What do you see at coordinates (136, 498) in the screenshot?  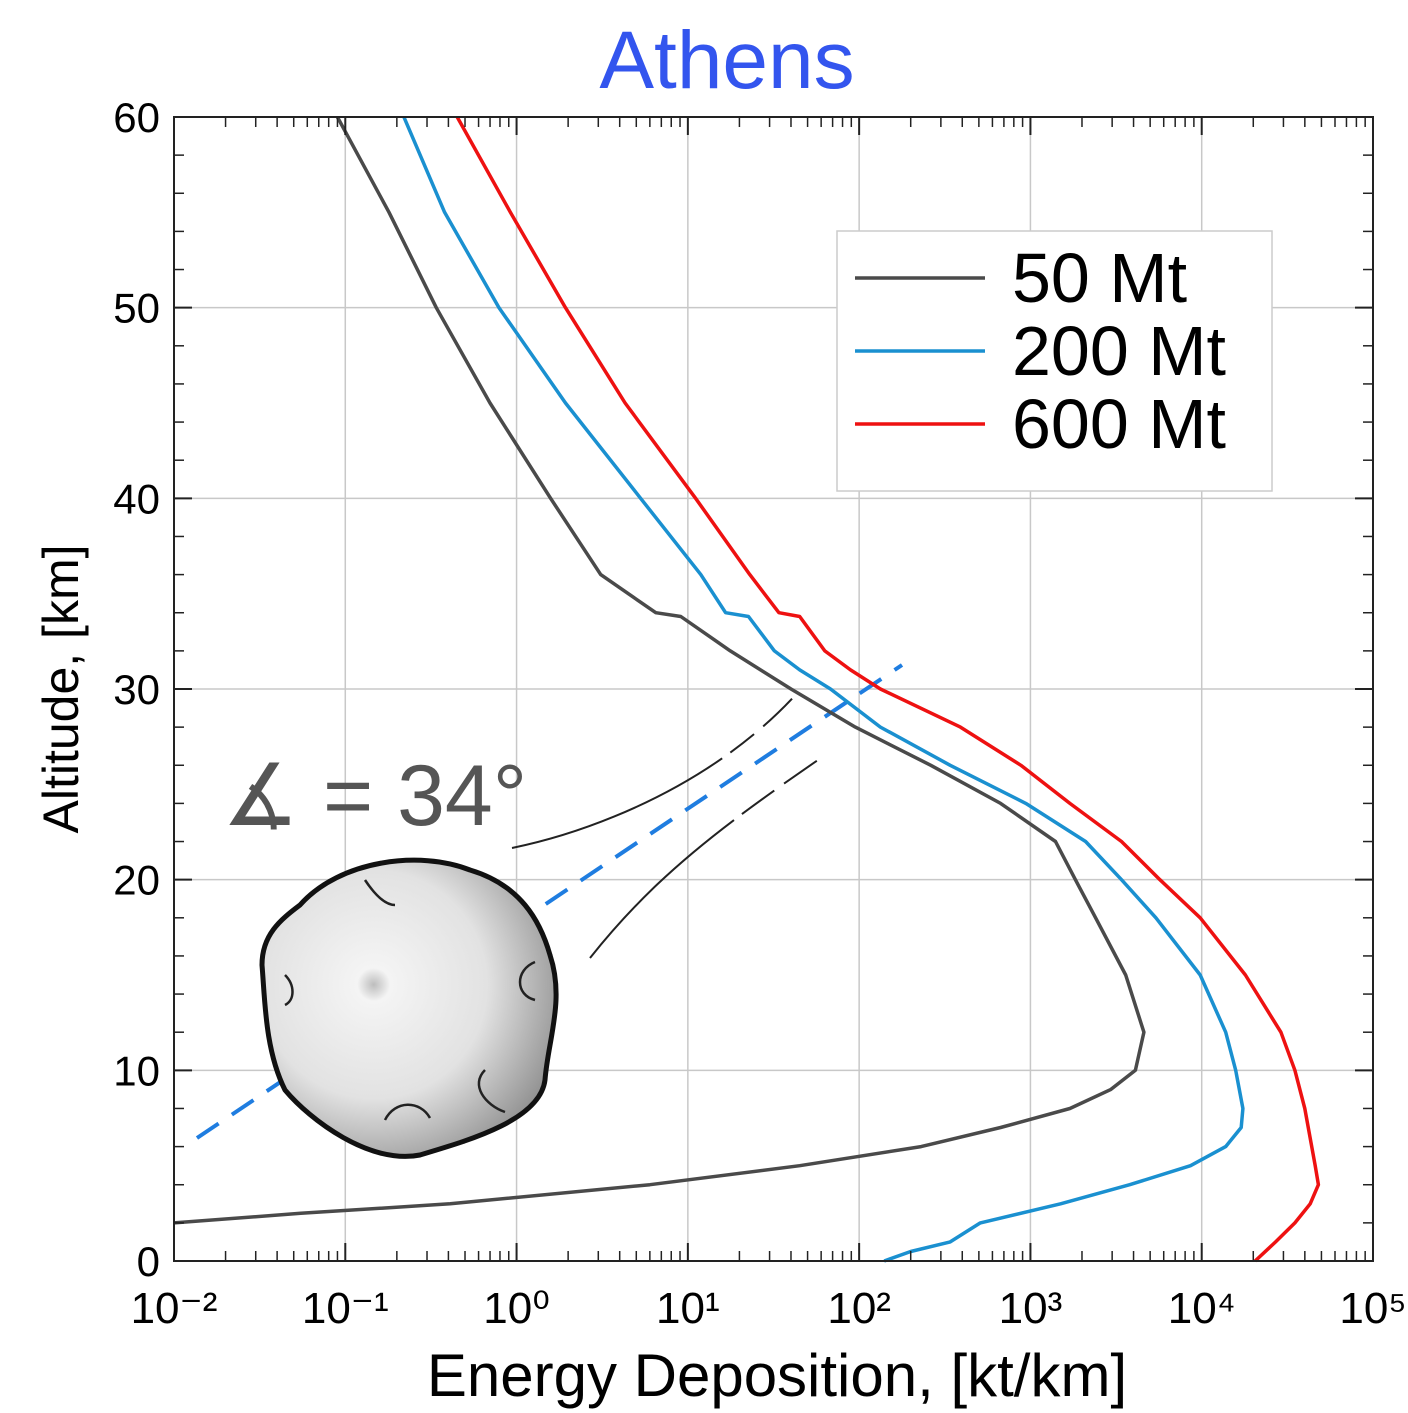 I see `y-tick-label: 40` at bounding box center [136, 498].